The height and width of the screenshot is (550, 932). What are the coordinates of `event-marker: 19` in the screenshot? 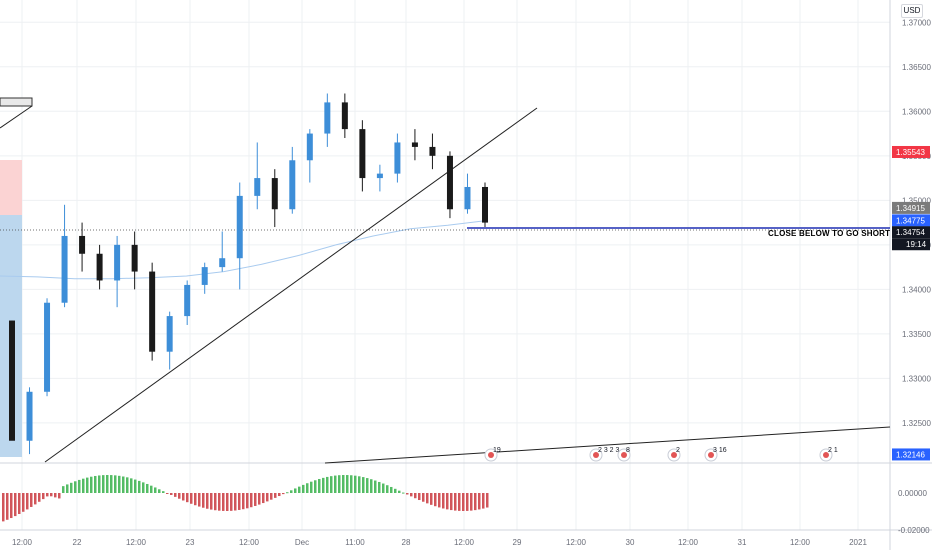 It's located at (492, 454).